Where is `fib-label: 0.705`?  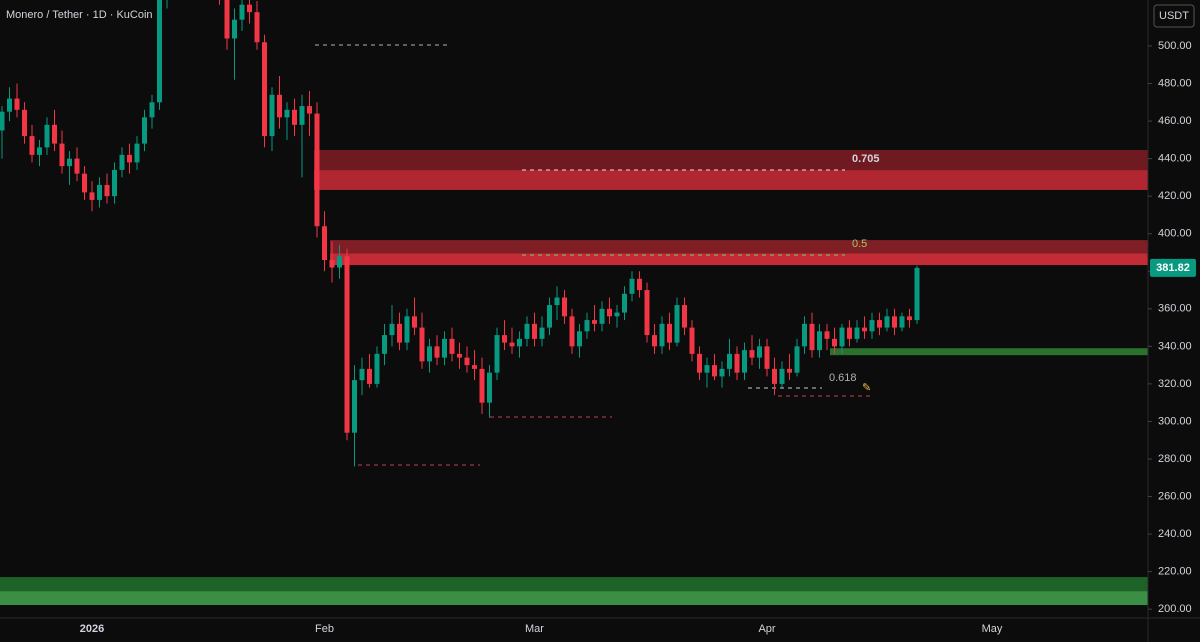
fib-label: 0.705 is located at coordinates (866, 159).